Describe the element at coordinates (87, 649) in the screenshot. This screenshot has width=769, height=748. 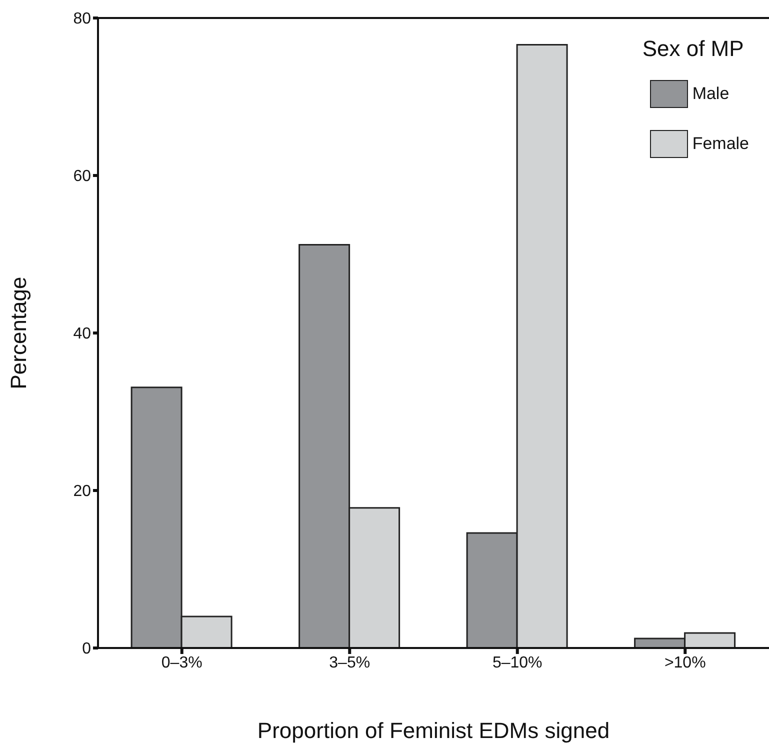
I see `y-tick-label: 0` at that location.